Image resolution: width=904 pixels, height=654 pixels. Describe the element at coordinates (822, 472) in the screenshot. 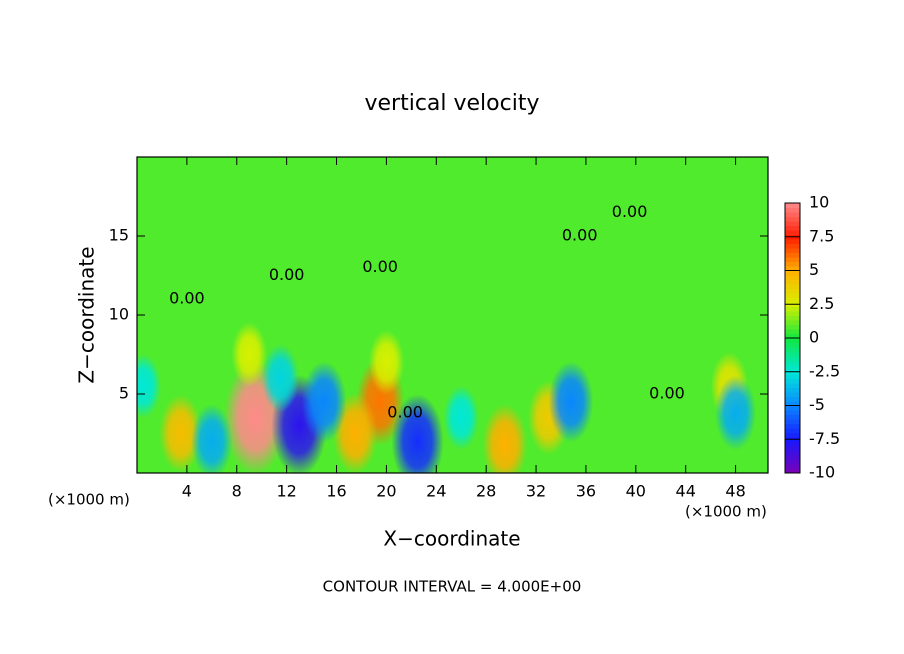

I see `colorbar-tick-label: -10` at that location.